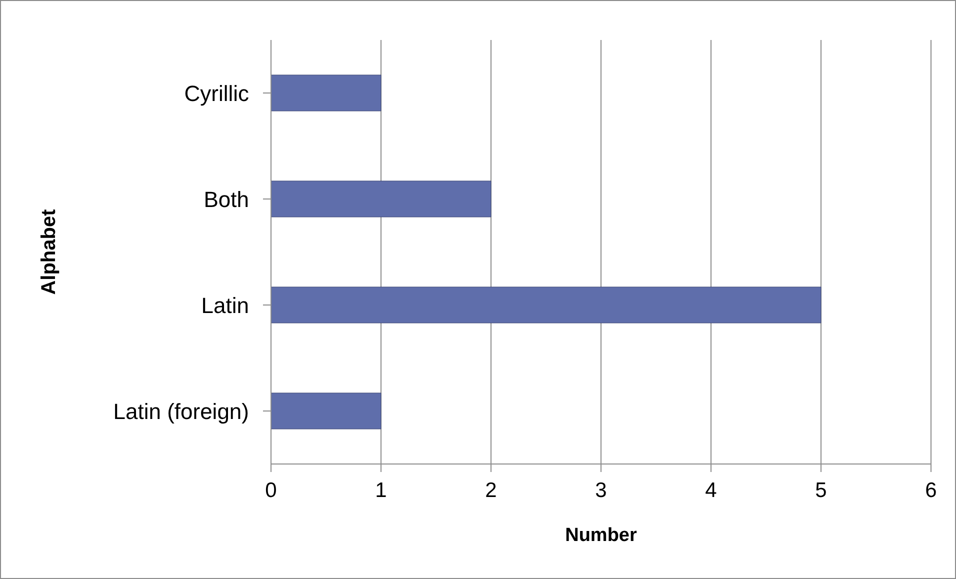 Image resolution: width=956 pixels, height=579 pixels. I want to click on y-tick-label: Latin, so click(225, 305).